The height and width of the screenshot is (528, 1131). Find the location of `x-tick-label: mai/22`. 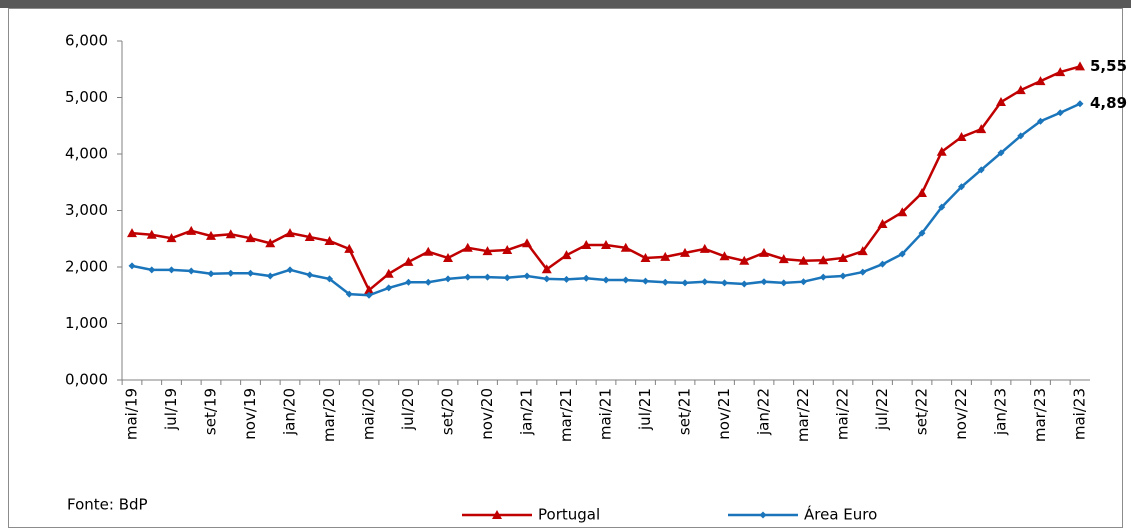

x-tick-label: mai/22 is located at coordinates (843, 414).